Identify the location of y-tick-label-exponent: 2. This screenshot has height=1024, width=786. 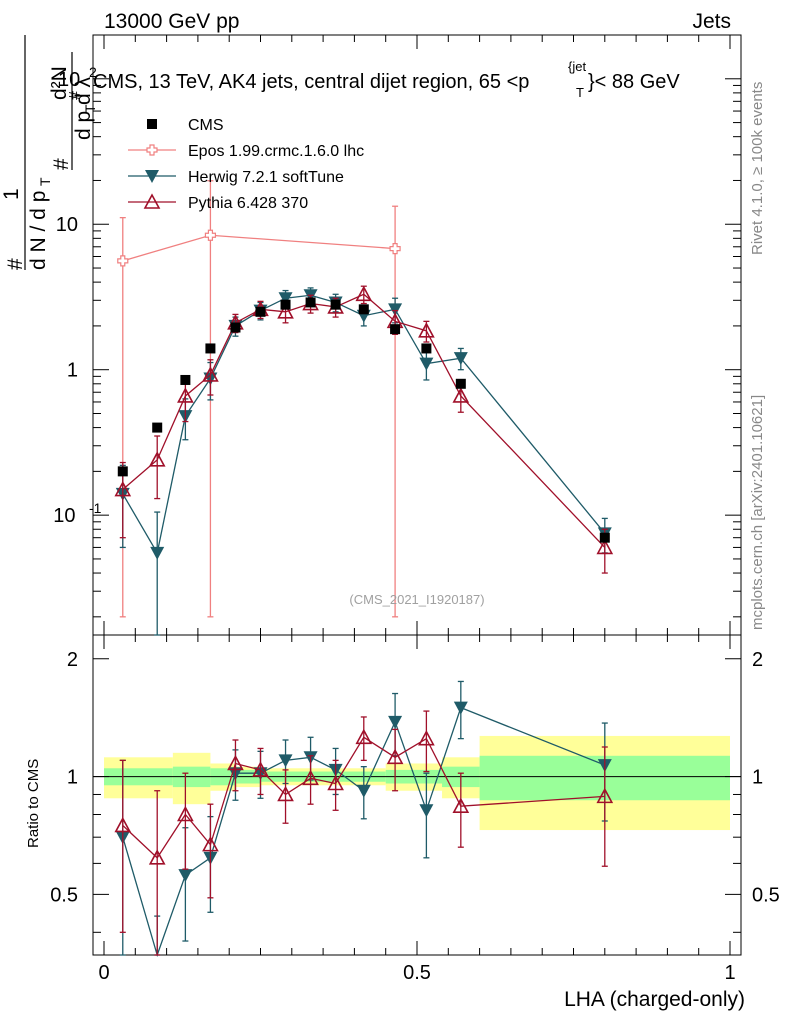
(93, 72).